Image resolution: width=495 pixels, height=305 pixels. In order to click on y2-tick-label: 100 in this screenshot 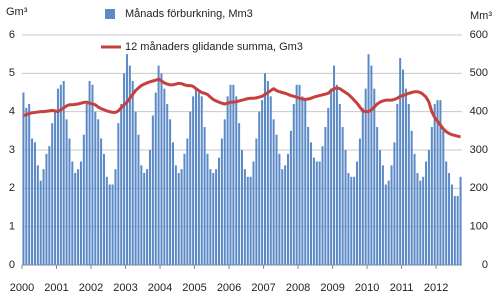, I will do `click(479, 227)`.